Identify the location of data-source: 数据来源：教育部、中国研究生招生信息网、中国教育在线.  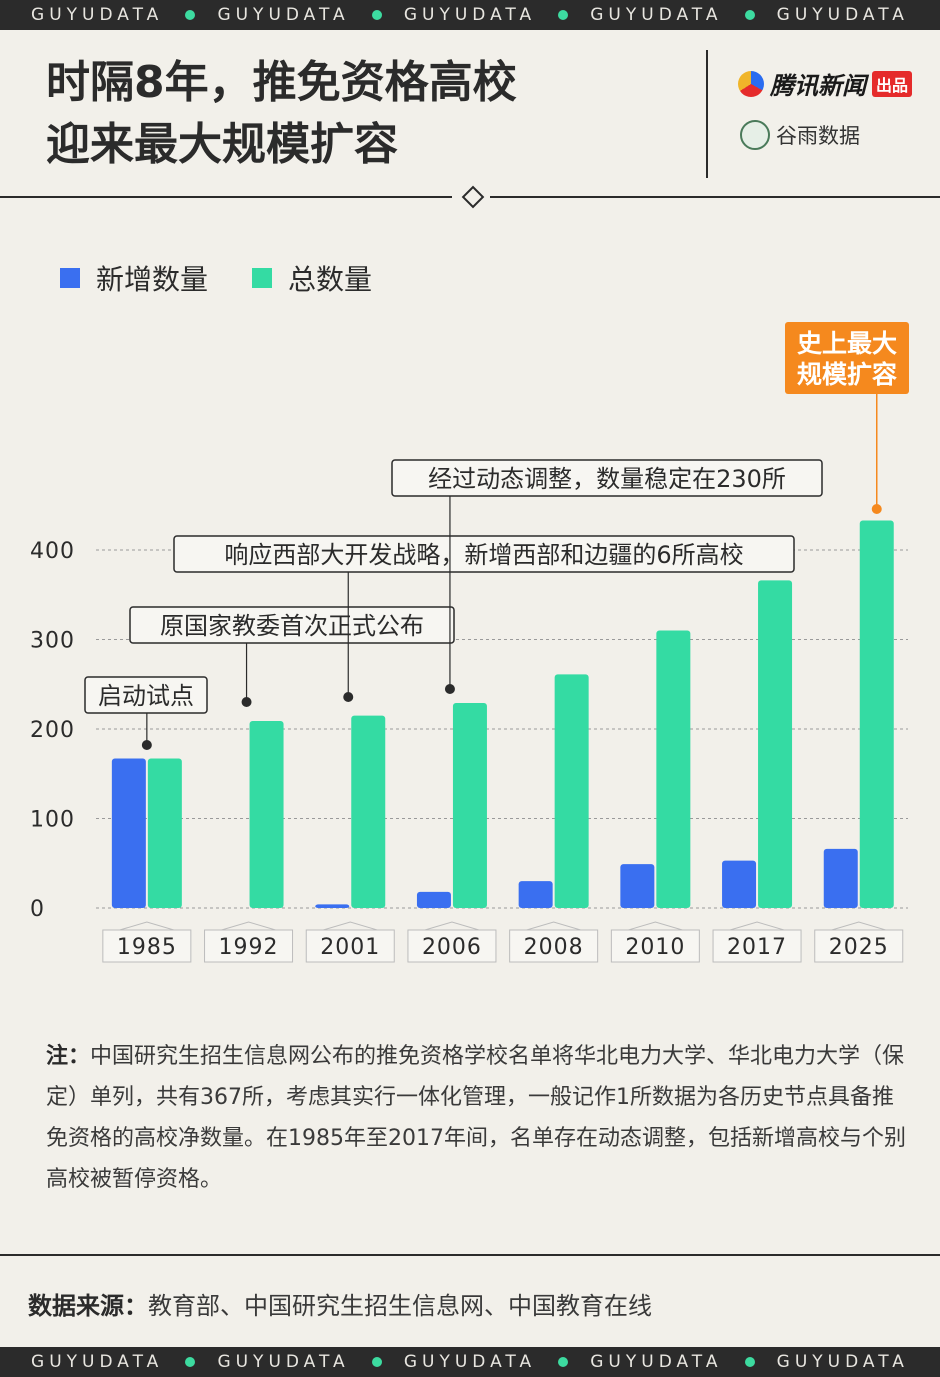
(340, 1303).